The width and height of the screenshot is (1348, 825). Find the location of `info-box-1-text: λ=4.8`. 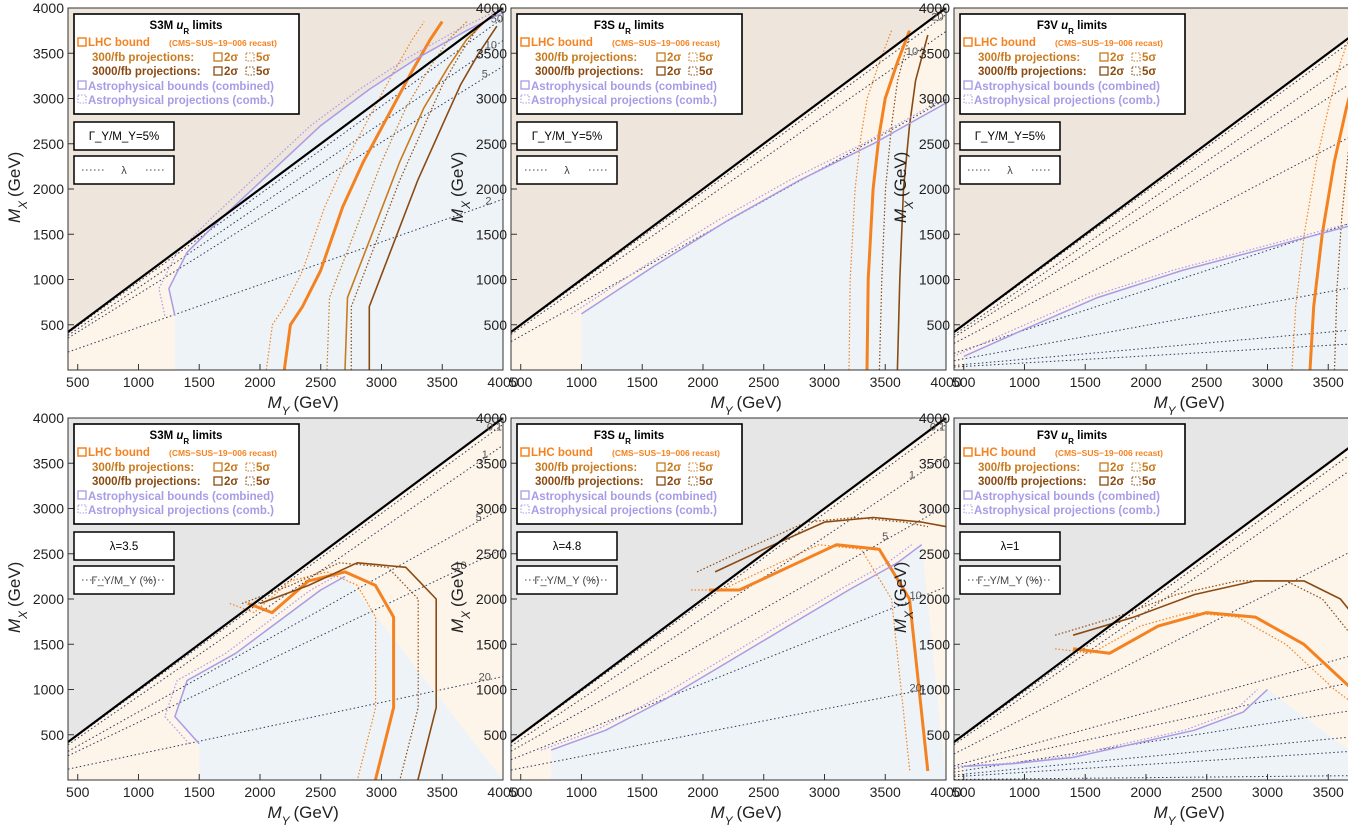

info-box-1-text: λ=4.8 is located at coordinates (567, 547).